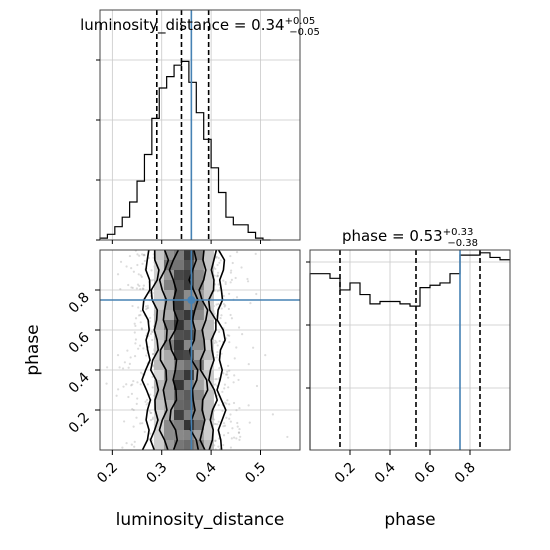  I want to click on ylabel-phase: phase, so click(33, 349).